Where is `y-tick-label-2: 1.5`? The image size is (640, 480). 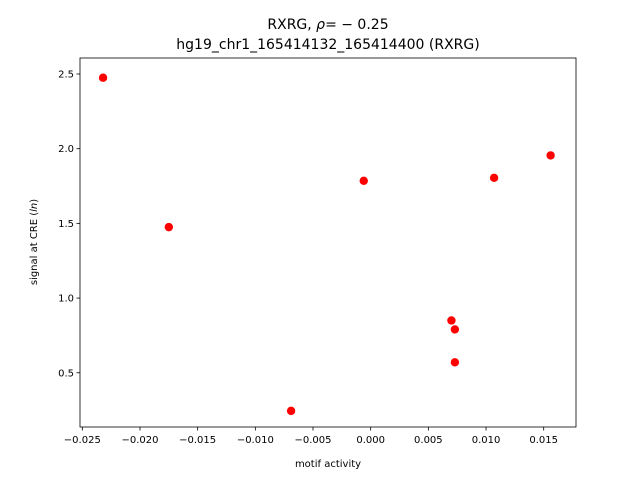 y-tick-label-2: 1.5 is located at coordinates (66, 224).